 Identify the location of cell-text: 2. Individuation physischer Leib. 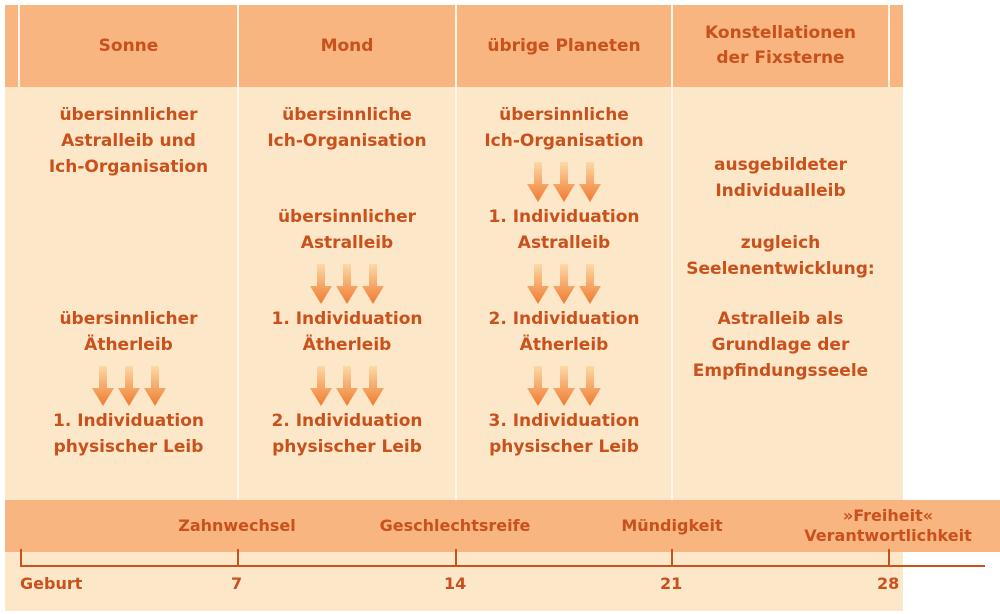
(347, 434).